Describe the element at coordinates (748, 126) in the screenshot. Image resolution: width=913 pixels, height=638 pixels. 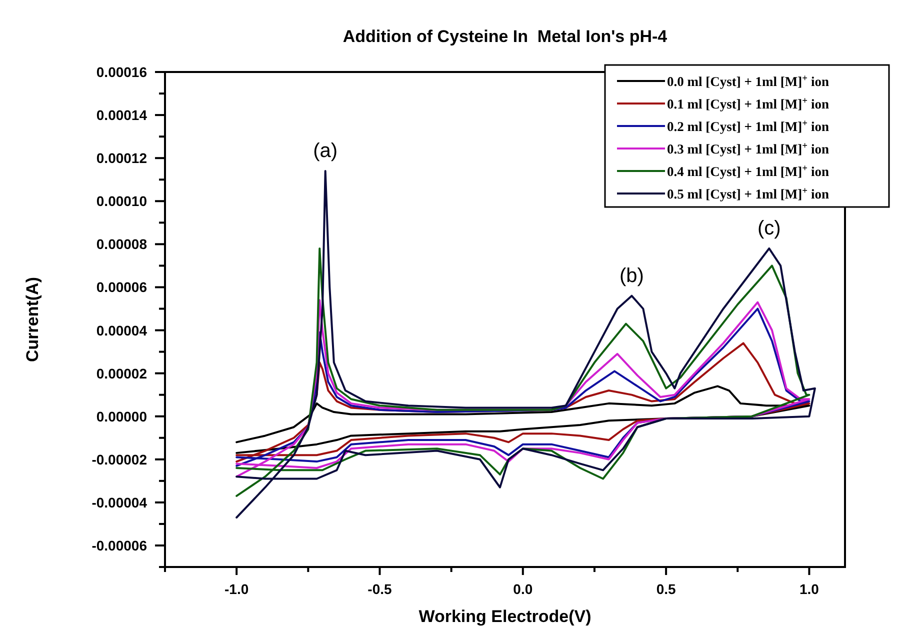
I see `legend-label: 0.2 ml [Cyst] + 1ml [M]$^{+}$ ion` at that location.